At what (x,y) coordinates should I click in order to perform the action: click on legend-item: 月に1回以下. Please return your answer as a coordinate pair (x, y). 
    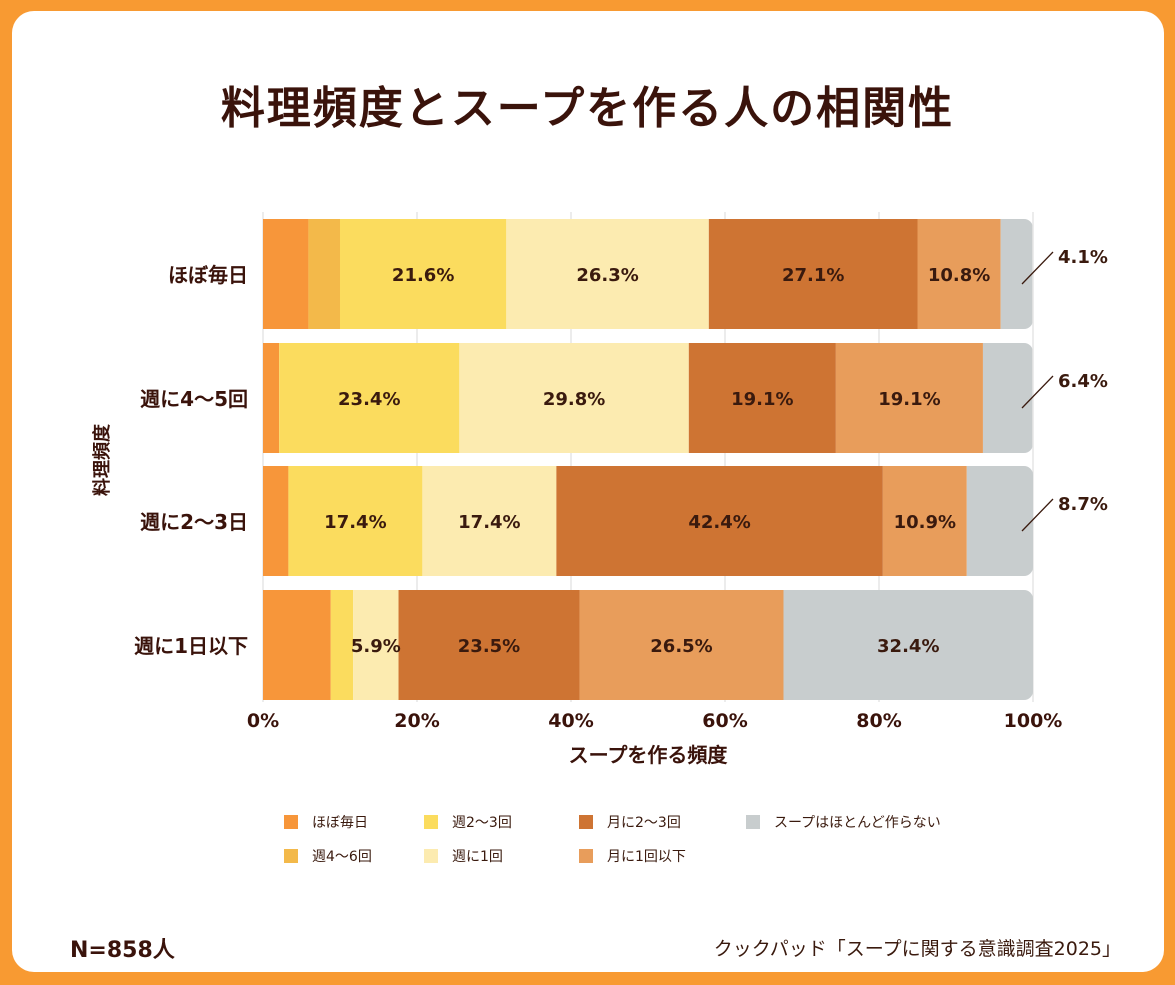
    Looking at the image, I should click on (632, 856).